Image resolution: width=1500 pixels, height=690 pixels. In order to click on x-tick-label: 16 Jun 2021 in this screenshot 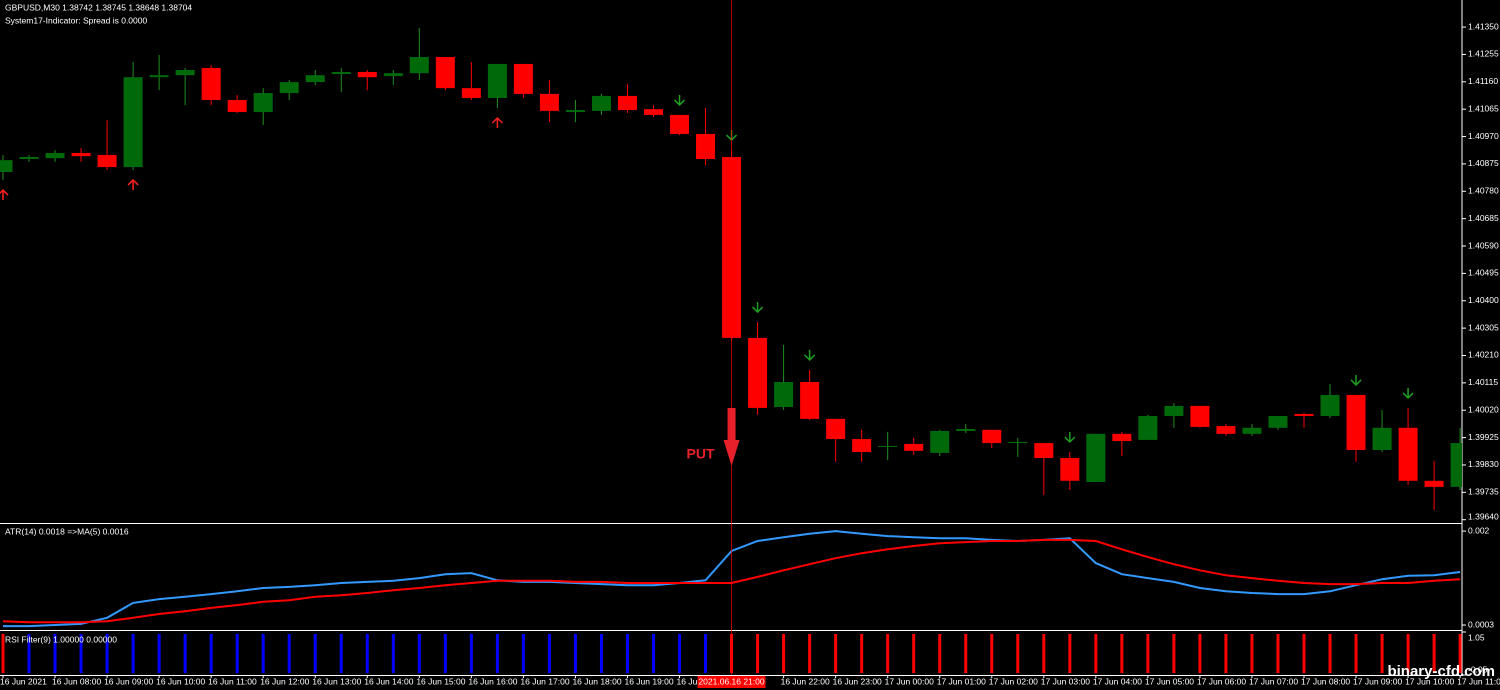, I will do `click(23, 681)`.